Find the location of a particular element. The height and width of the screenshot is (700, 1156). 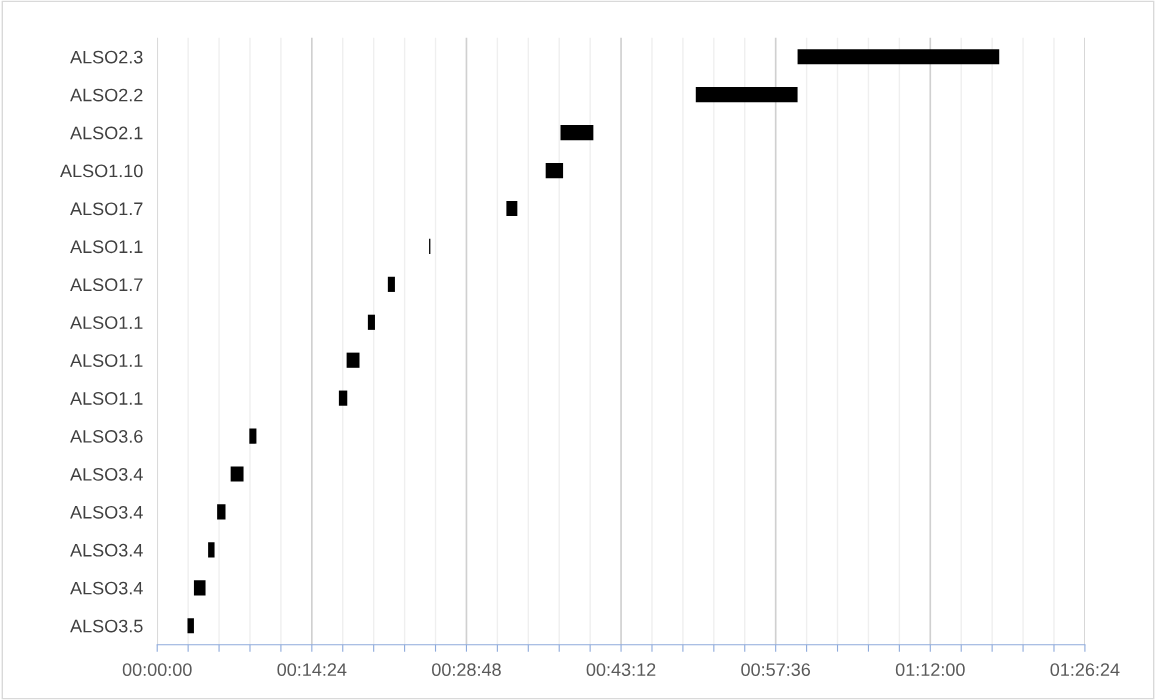

y-tick-label: ALSO2.3 is located at coordinates (106, 57).